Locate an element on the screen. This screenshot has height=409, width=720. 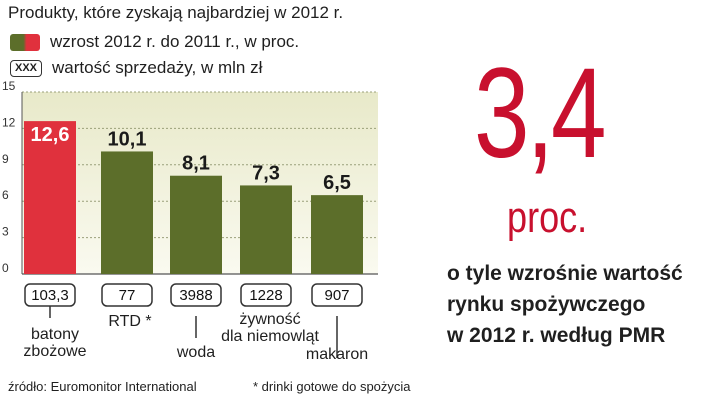
category-label: makaron is located at coordinates (337, 354).